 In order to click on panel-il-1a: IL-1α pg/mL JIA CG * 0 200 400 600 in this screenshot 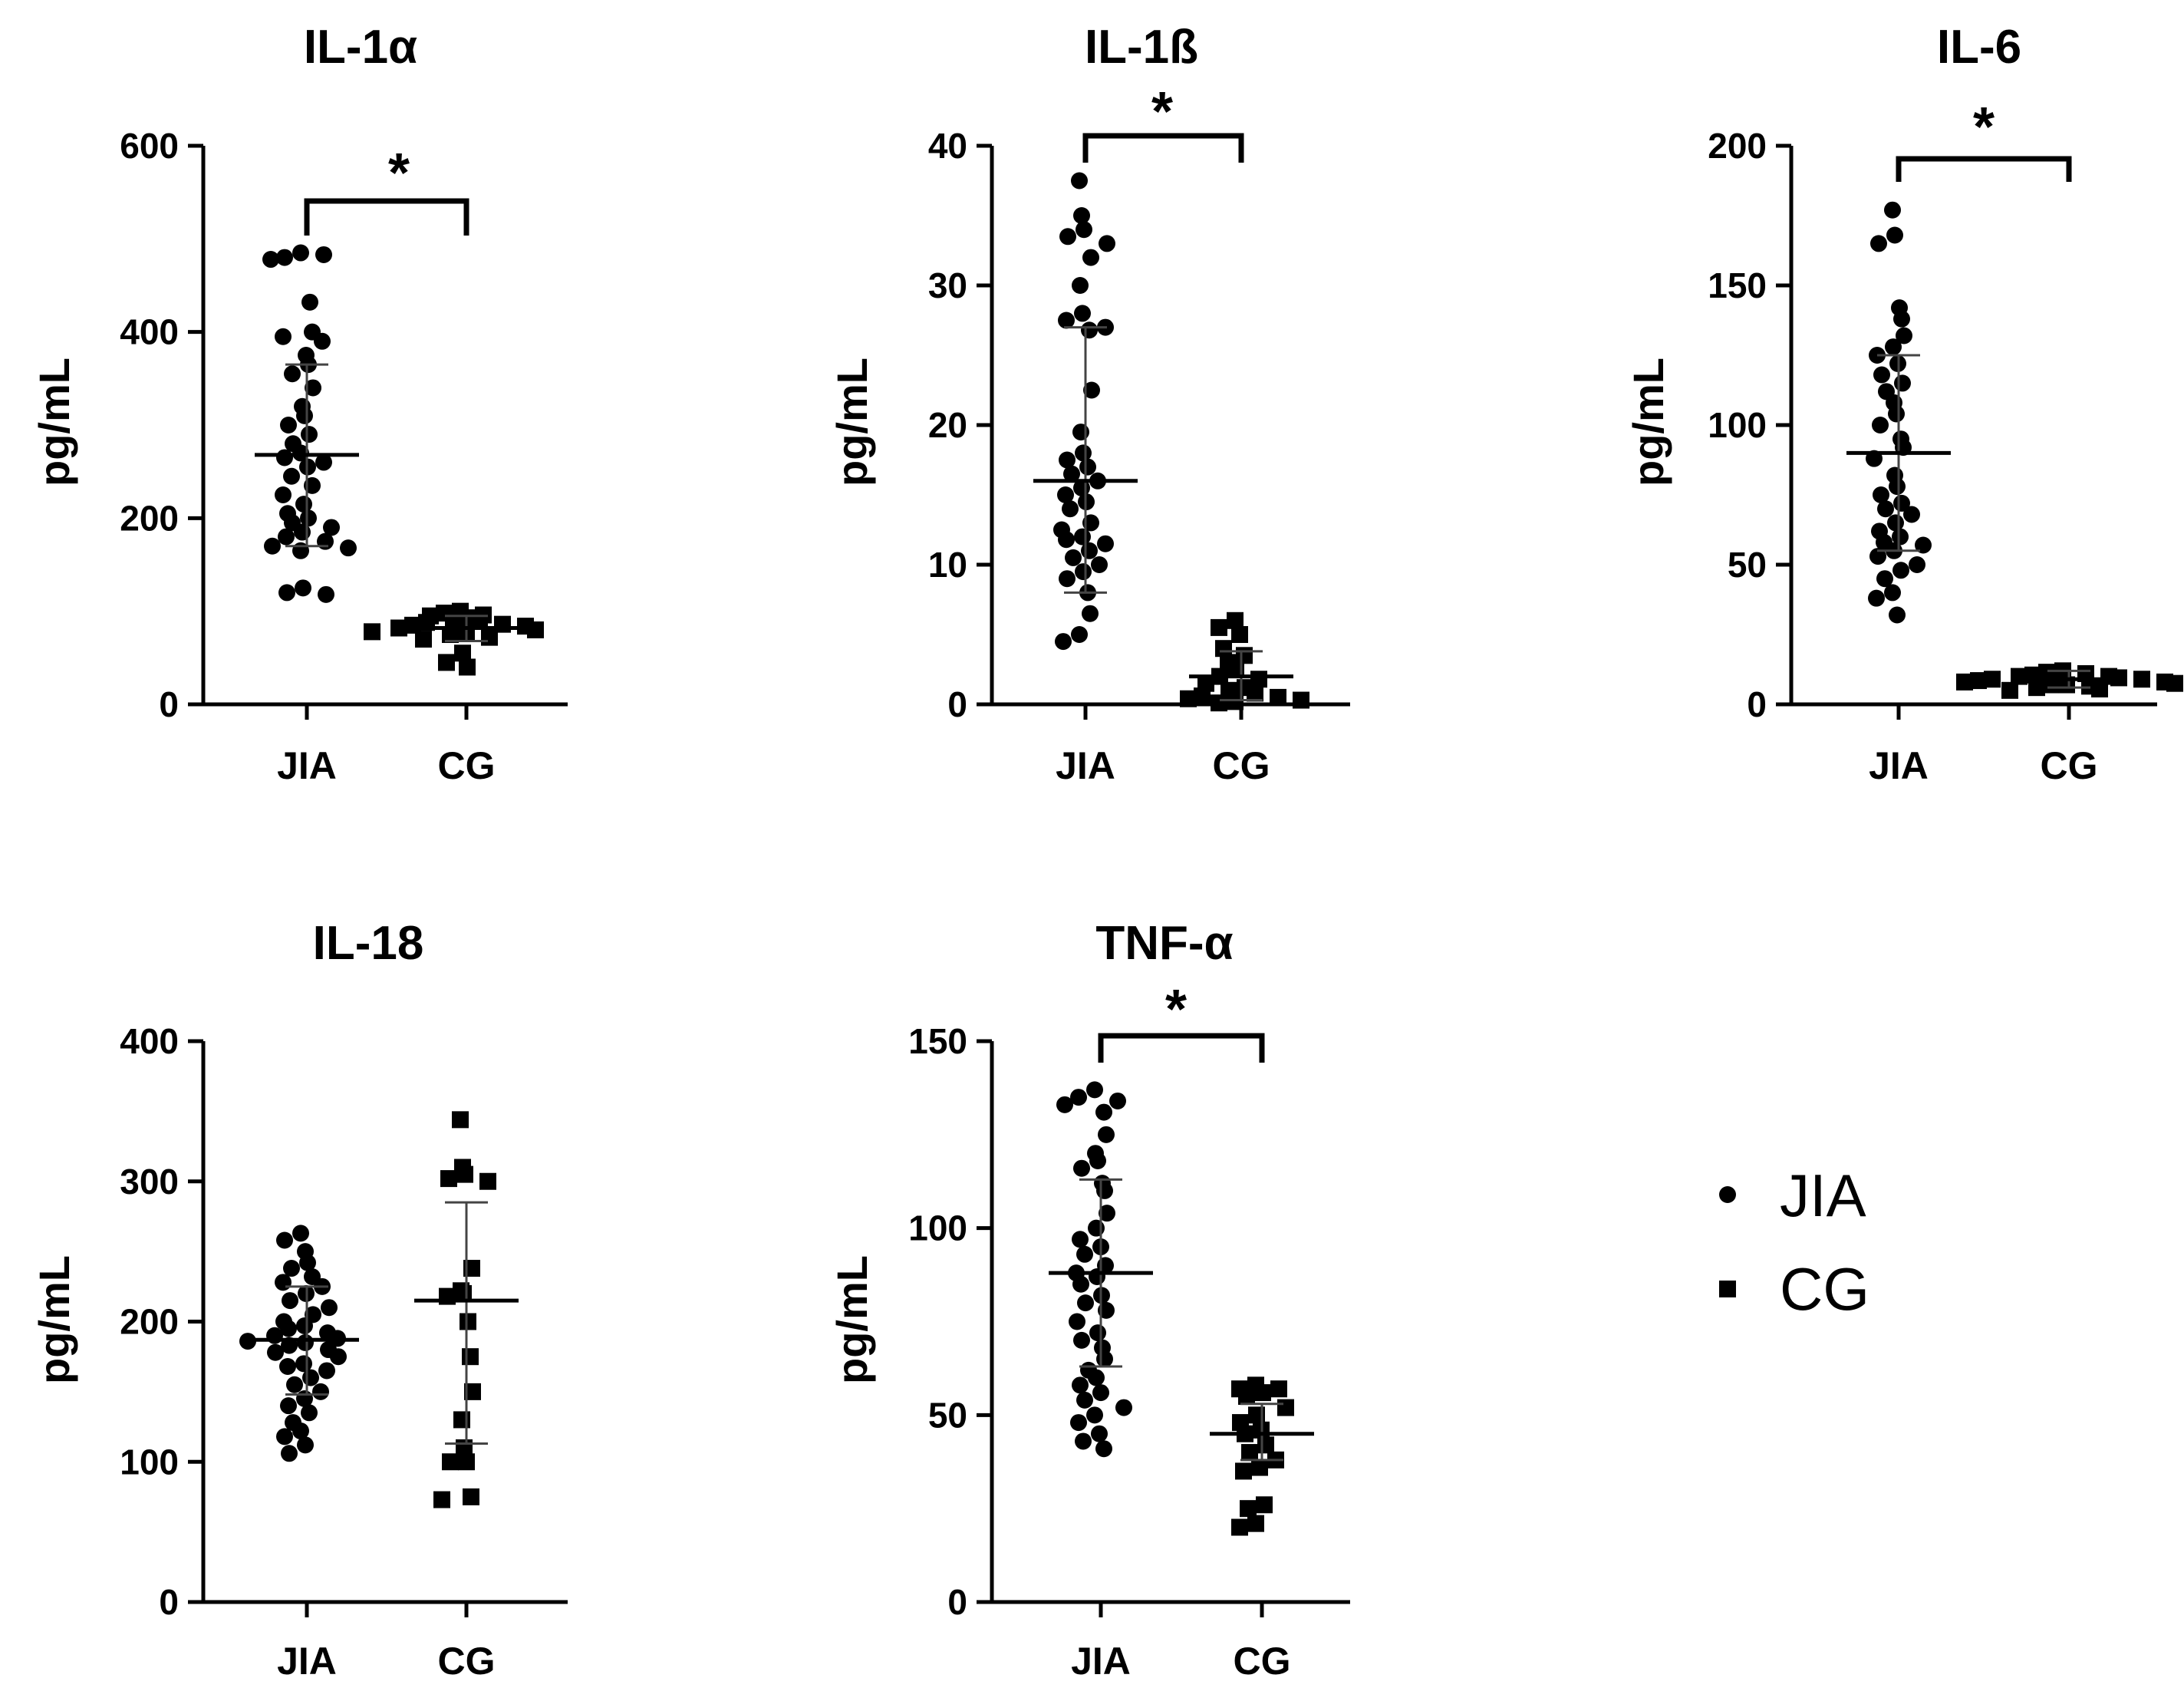, I will do `click(299, 404)`.